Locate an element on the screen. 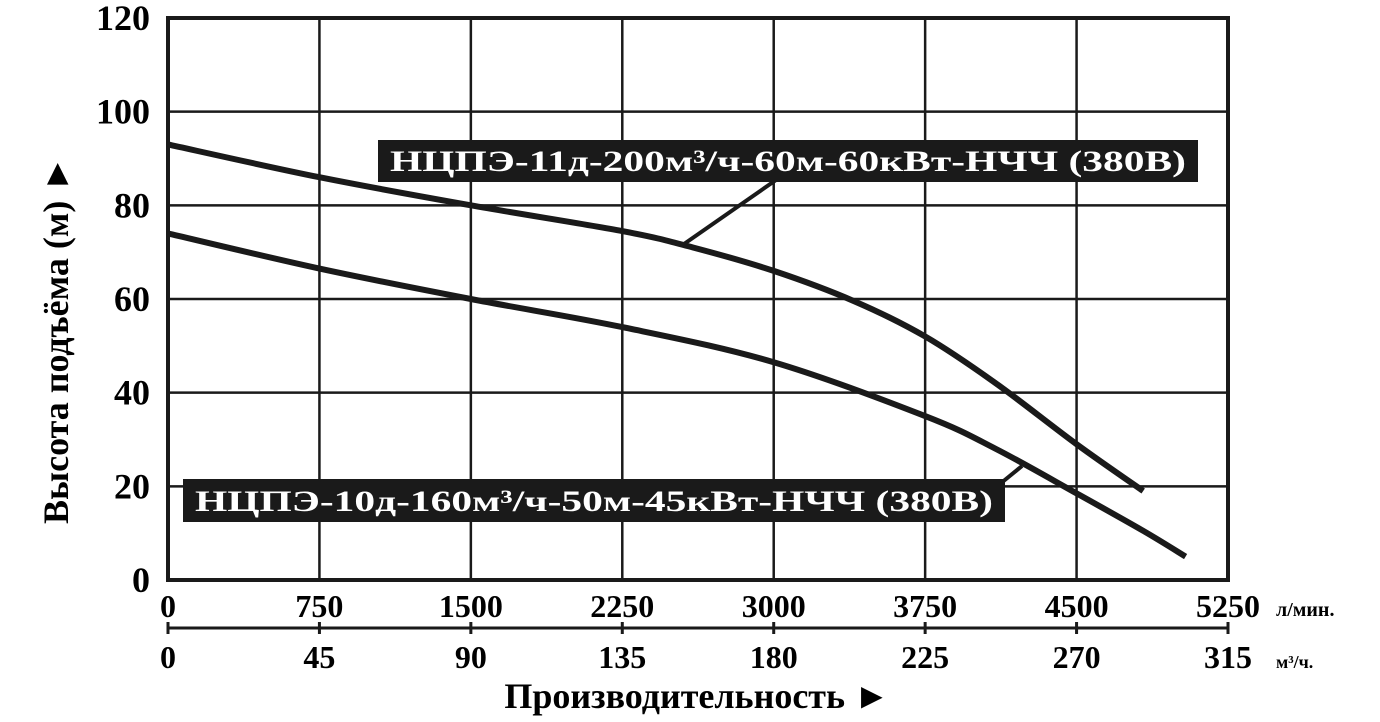 Image resolution: width=1380 pixels, height=722 pixels. series-1-label-box is located at coordinates (788, 161).